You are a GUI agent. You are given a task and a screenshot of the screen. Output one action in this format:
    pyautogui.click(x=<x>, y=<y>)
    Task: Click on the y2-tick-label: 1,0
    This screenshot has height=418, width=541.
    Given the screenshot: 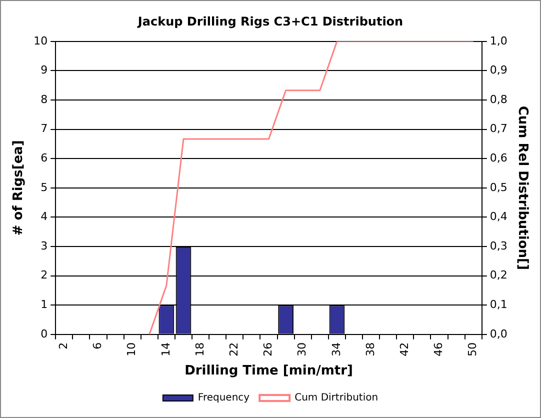 What is the action you would take?
    pyautogui.click(x=499, y=41)
    